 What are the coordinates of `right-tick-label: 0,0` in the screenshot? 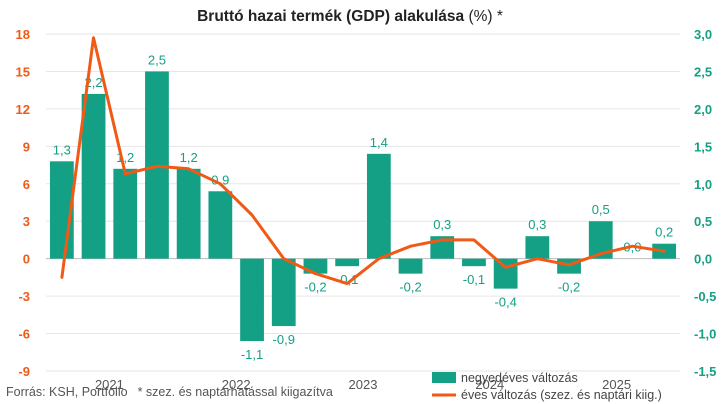 It's located at (703, 259).